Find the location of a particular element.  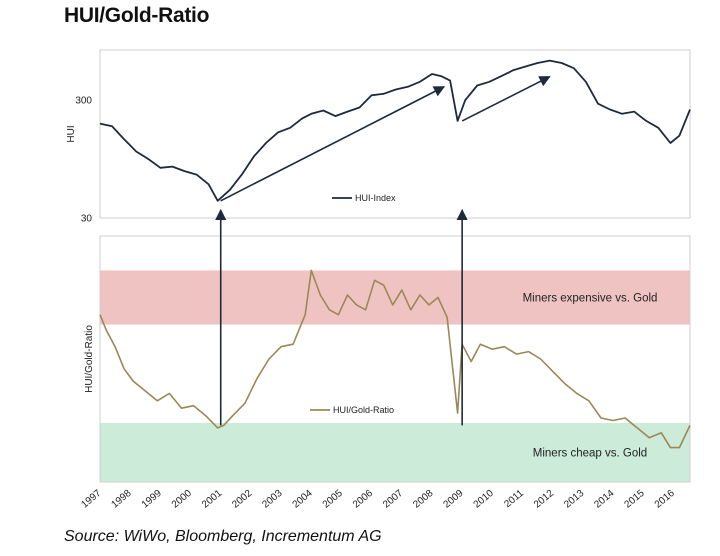

x-tick-label: 2003 is located at coordinates (272, 499).